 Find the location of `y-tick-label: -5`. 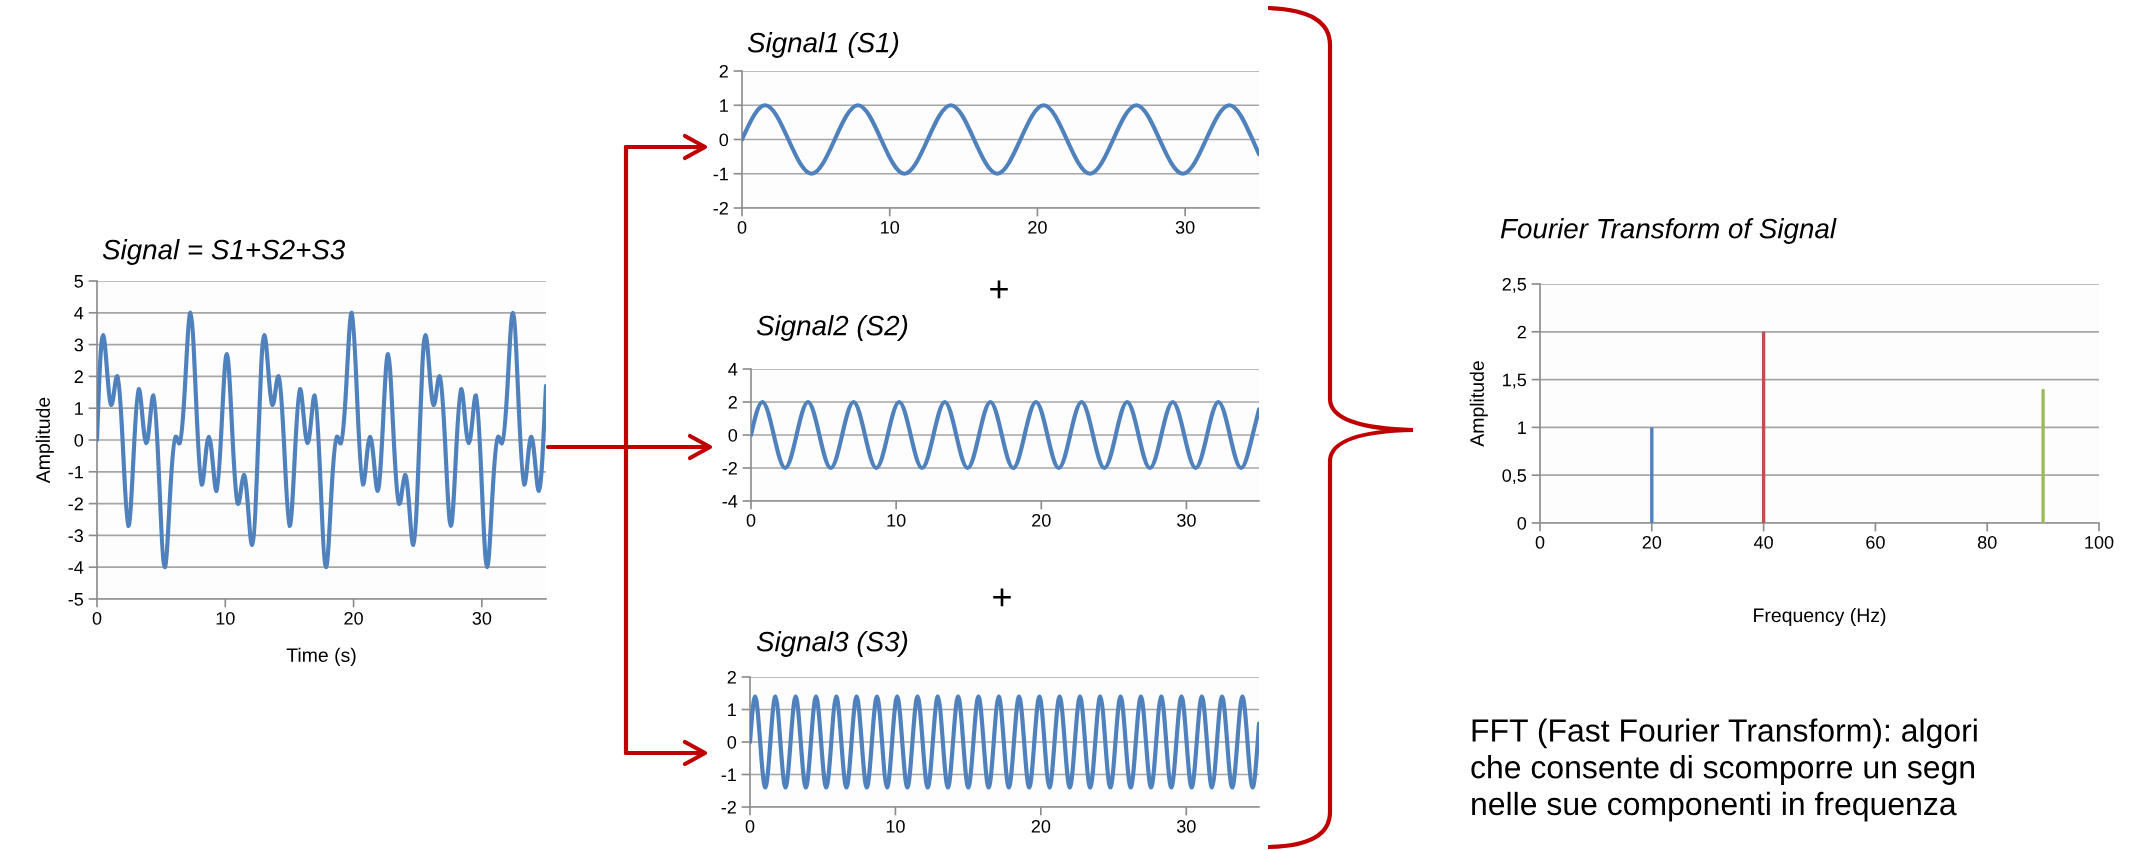

y-tick-label: -5 is located at coordinates (76, 599).